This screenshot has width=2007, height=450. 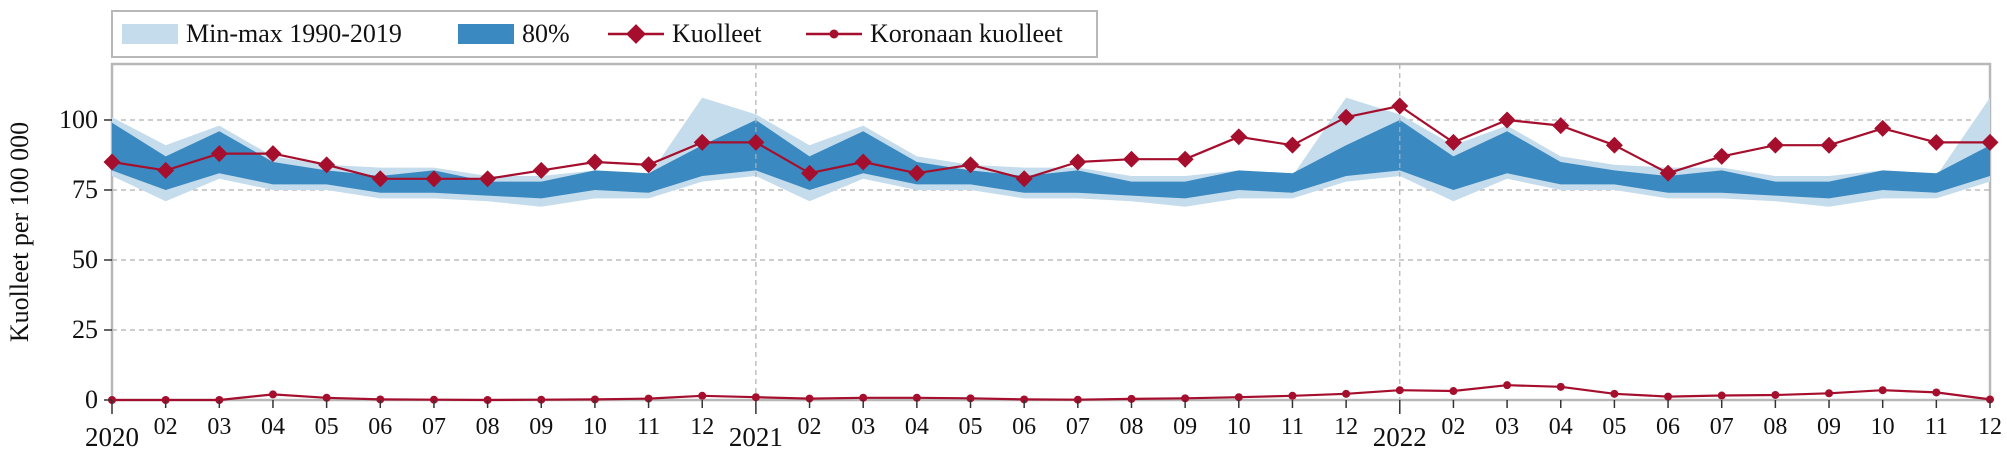 What do you see at coordinates (294, 33) in the screenshot?
I see `legend-label-minmax: Min-max 1990-2019` at bounding box center [294, 33].